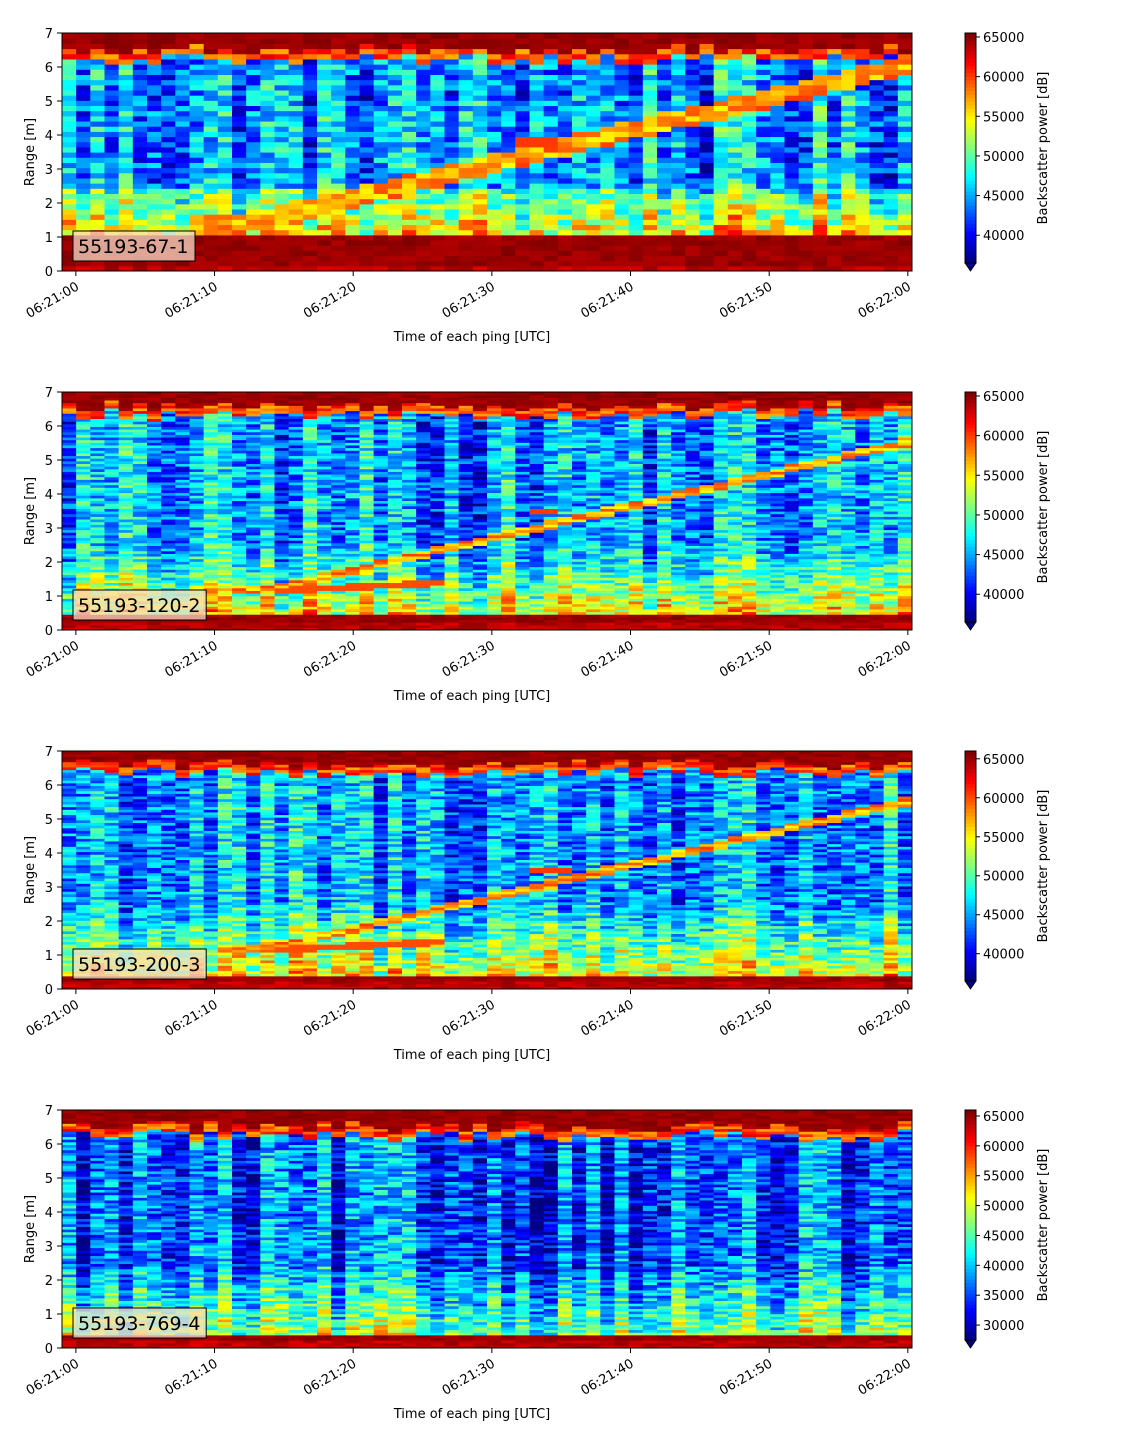 The image size is (1140, 1436). I want to click on colorbar-segment, so click(970, 243).